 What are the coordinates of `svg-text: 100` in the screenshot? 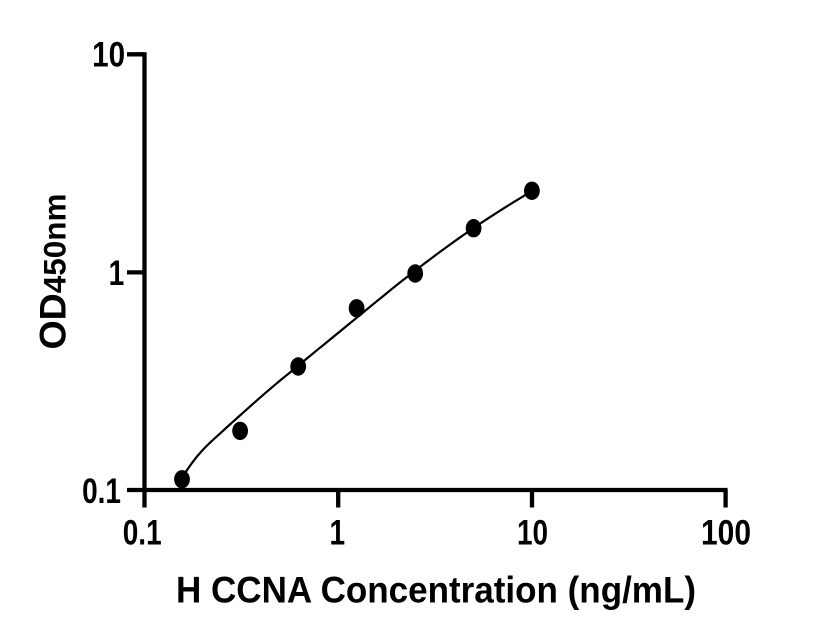 It's located at (726, 533).